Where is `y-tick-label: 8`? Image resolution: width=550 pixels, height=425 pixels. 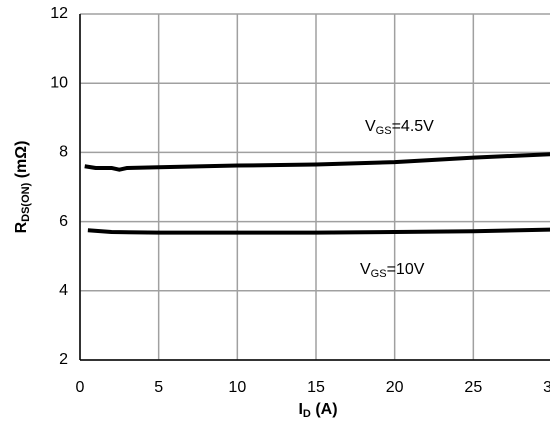
y-tick-label: 8 is located at coordinates (63, 152).